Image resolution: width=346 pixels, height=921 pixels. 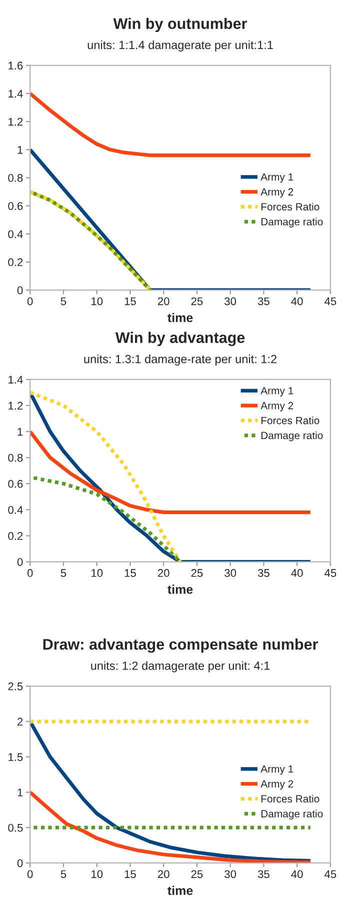 I want to click on chart-subtitle: units: 1:2 damagerate per unit: 4:1, so click(x=180, y=666).